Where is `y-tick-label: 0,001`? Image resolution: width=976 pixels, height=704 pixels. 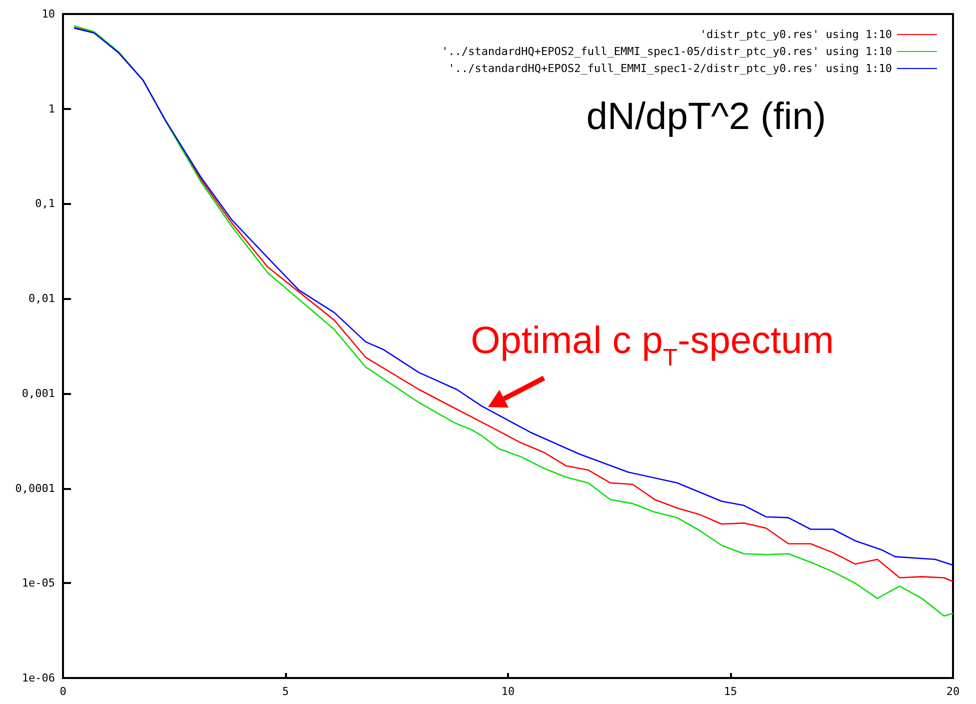 y-tick-label: 0,001 is located at coordinates (38, 393).